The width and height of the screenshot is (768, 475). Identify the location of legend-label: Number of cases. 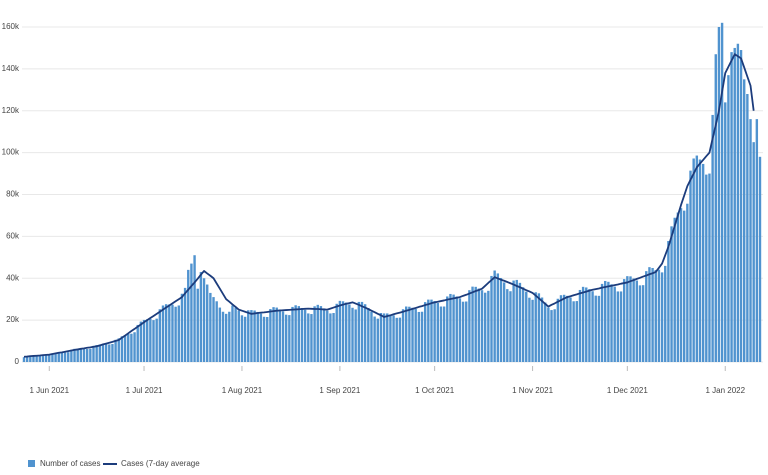
(70, 463).